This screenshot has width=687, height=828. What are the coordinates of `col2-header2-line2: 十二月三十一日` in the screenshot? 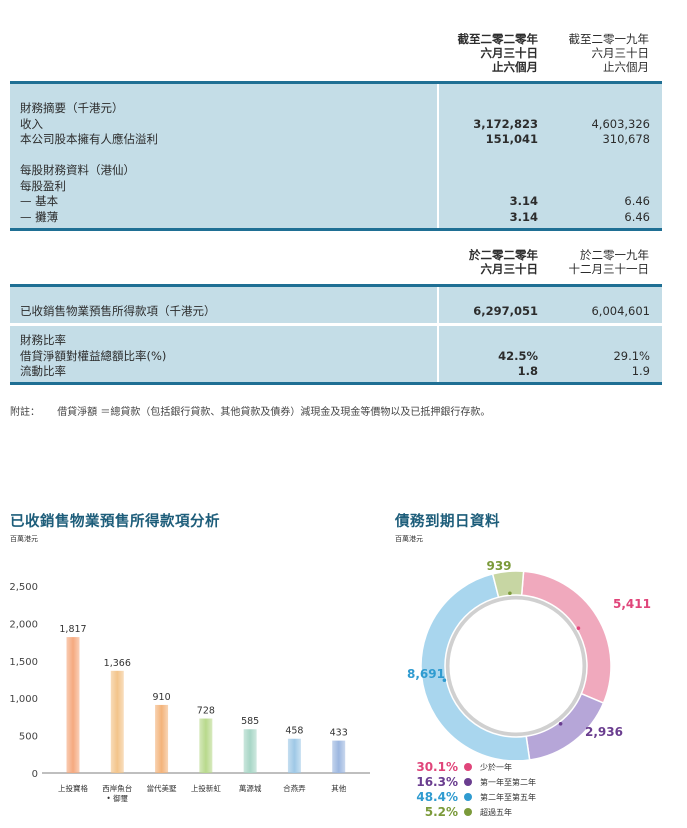 It's located at (609, 269).